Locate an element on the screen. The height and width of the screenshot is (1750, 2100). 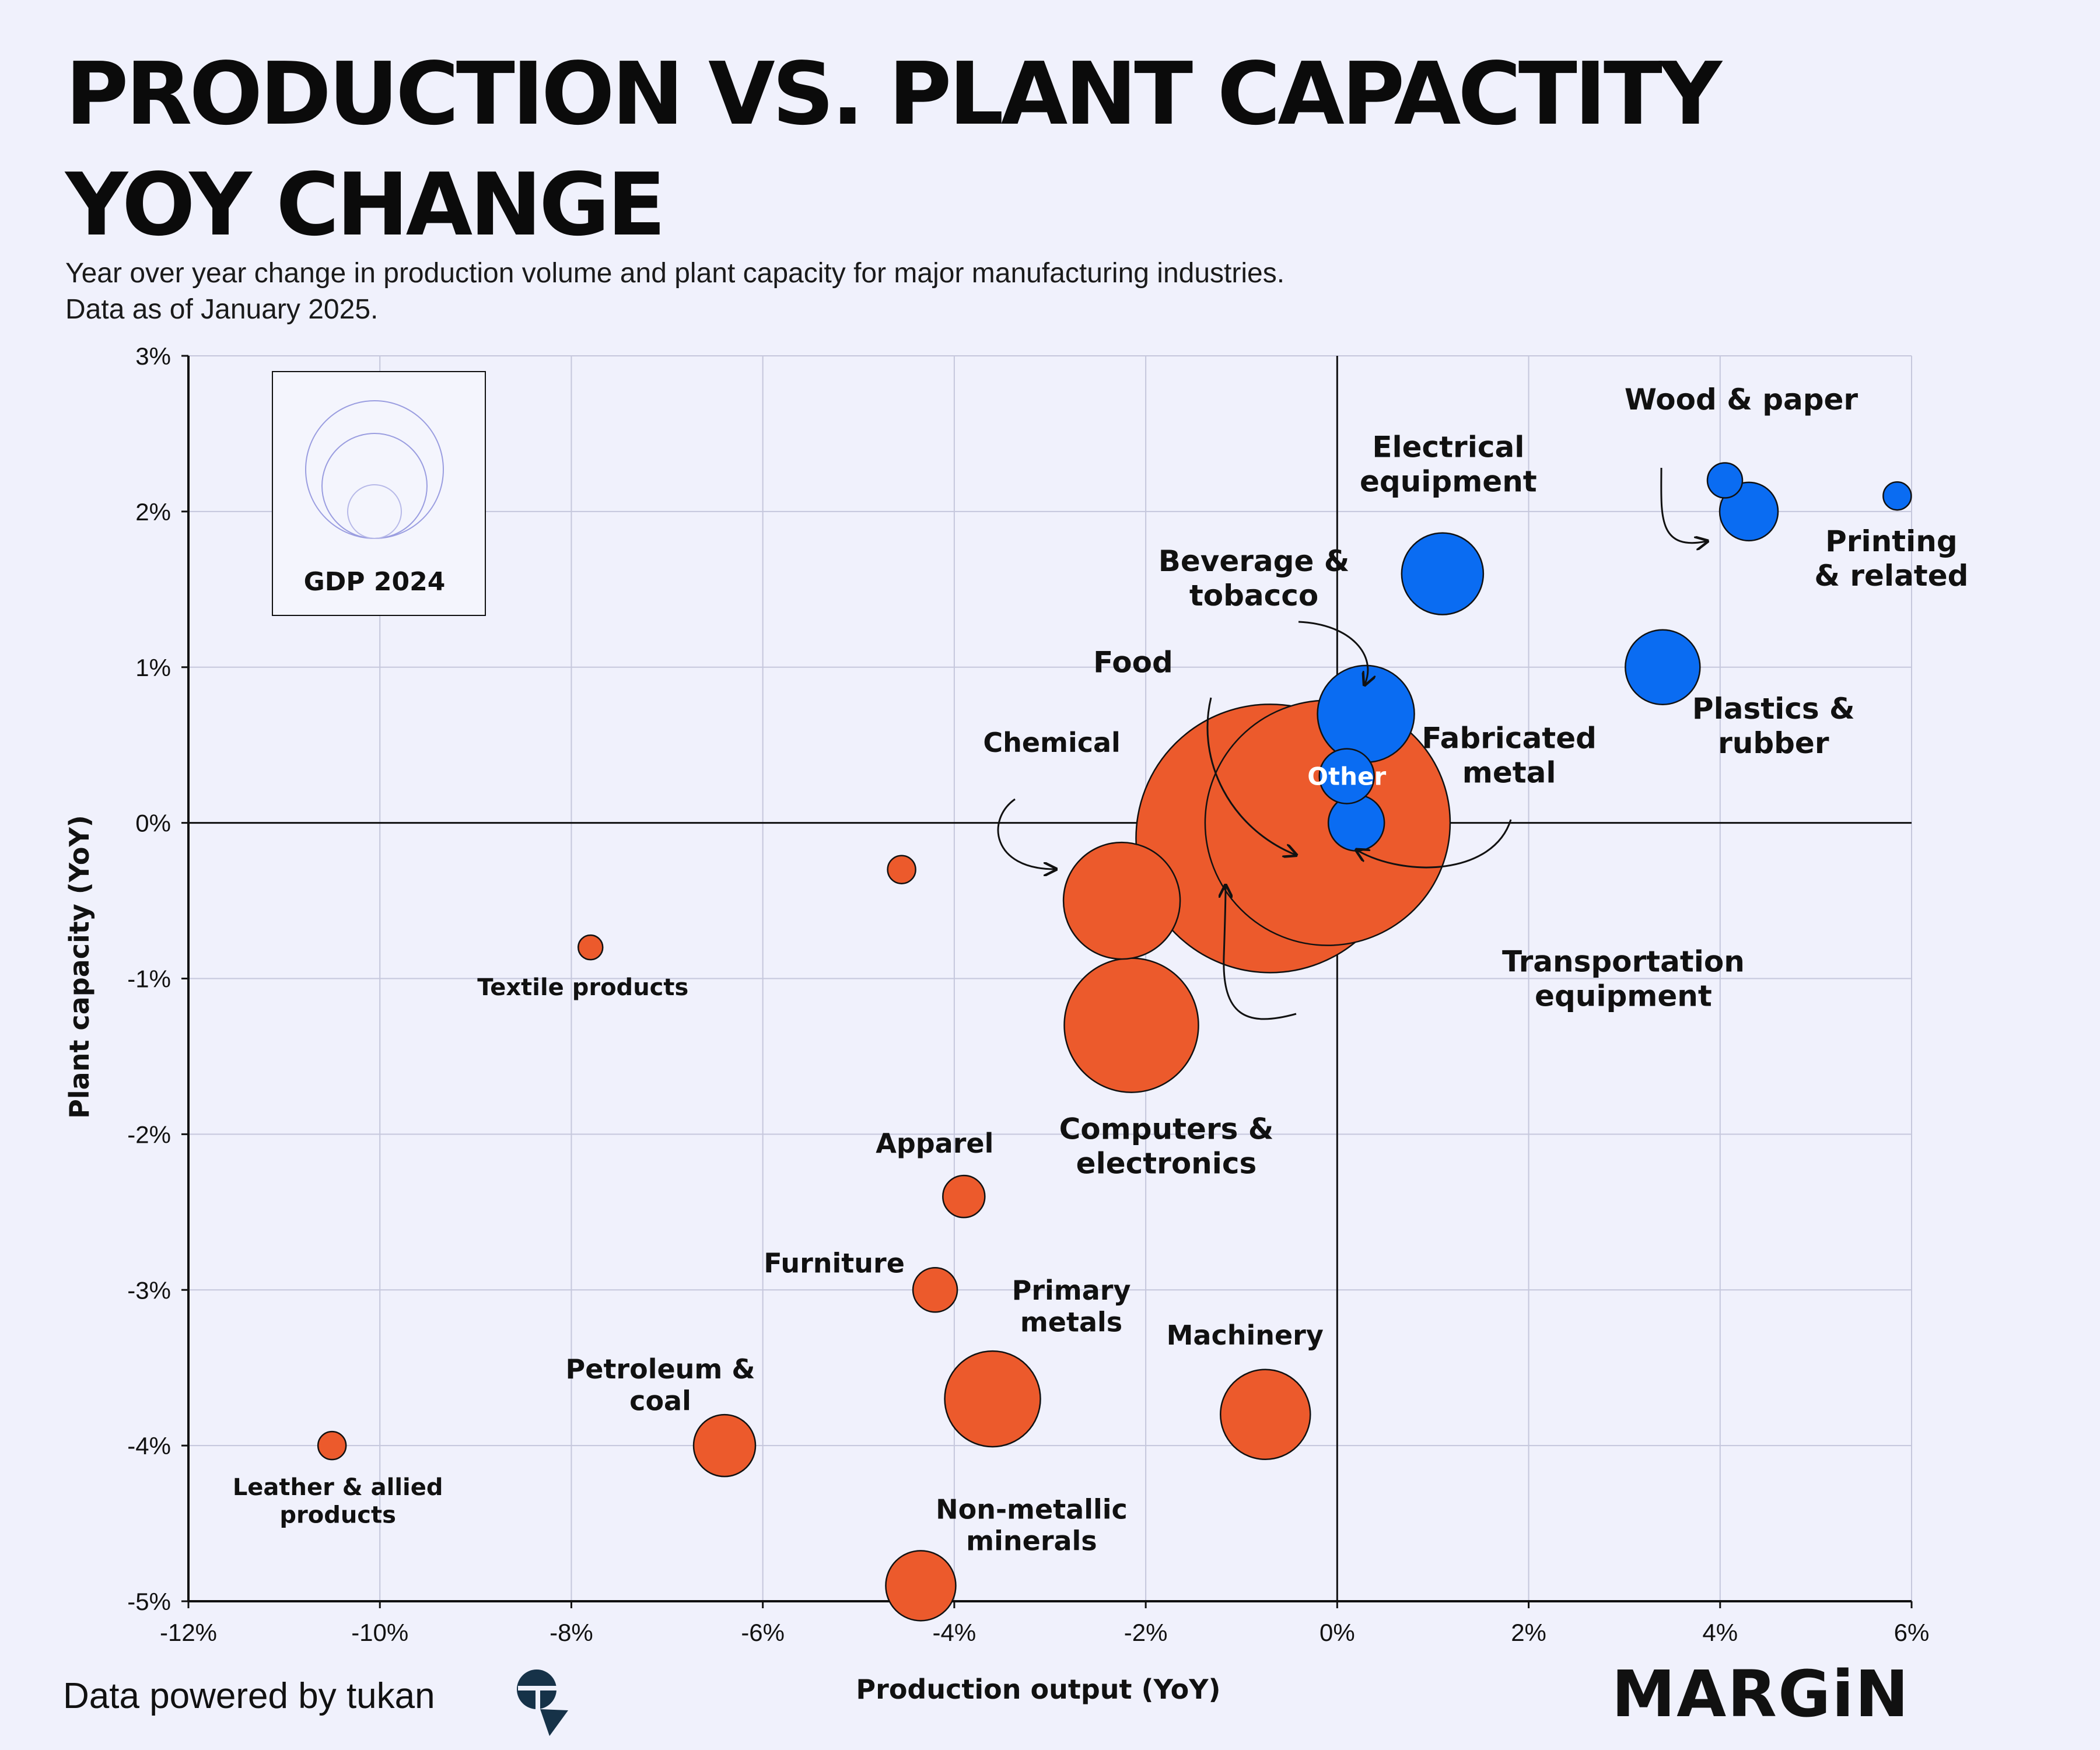
y-tick-label: 1% is located at coordinates (153, 667).